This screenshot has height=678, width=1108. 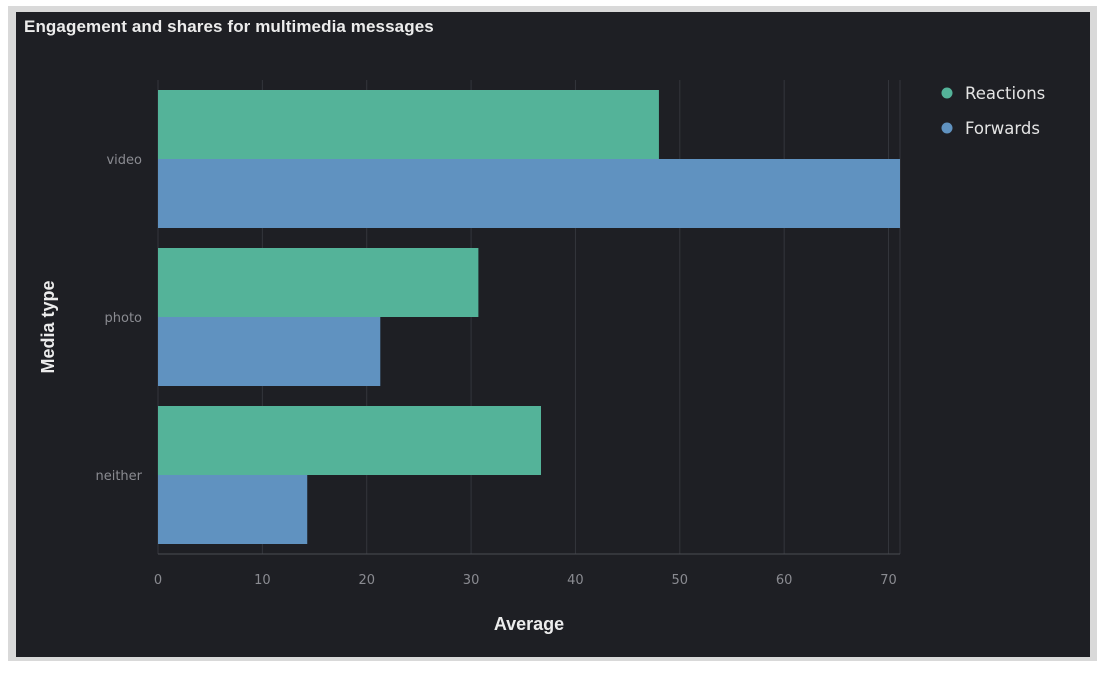 I want to click on legend-swatch-forwards, so click(x=947, y=128).